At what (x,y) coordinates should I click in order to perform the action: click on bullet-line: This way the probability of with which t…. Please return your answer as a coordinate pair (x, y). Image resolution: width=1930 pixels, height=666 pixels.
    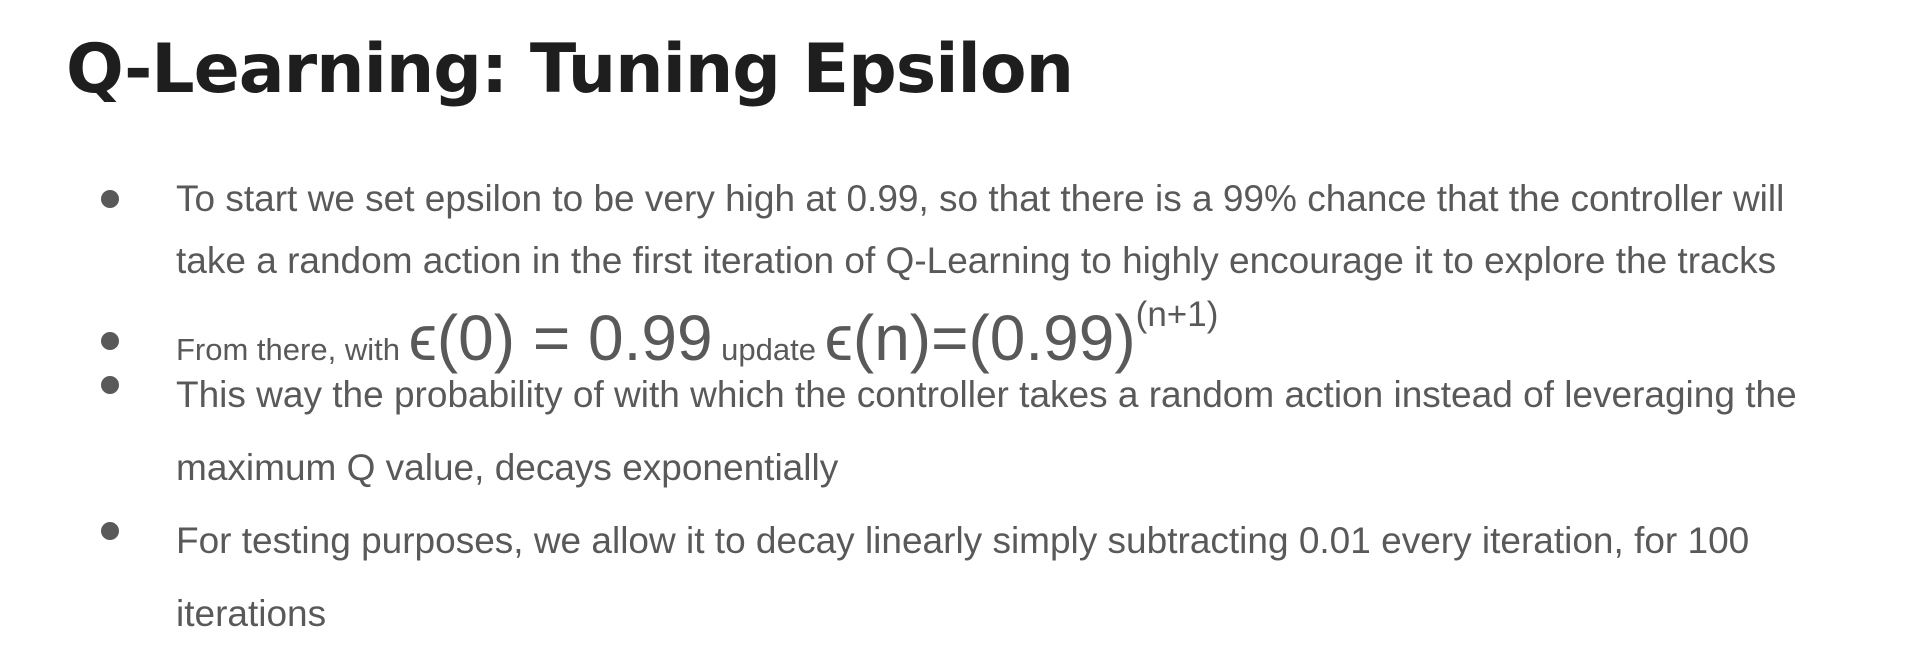
    Looking at the image, I should click on (986, 394).